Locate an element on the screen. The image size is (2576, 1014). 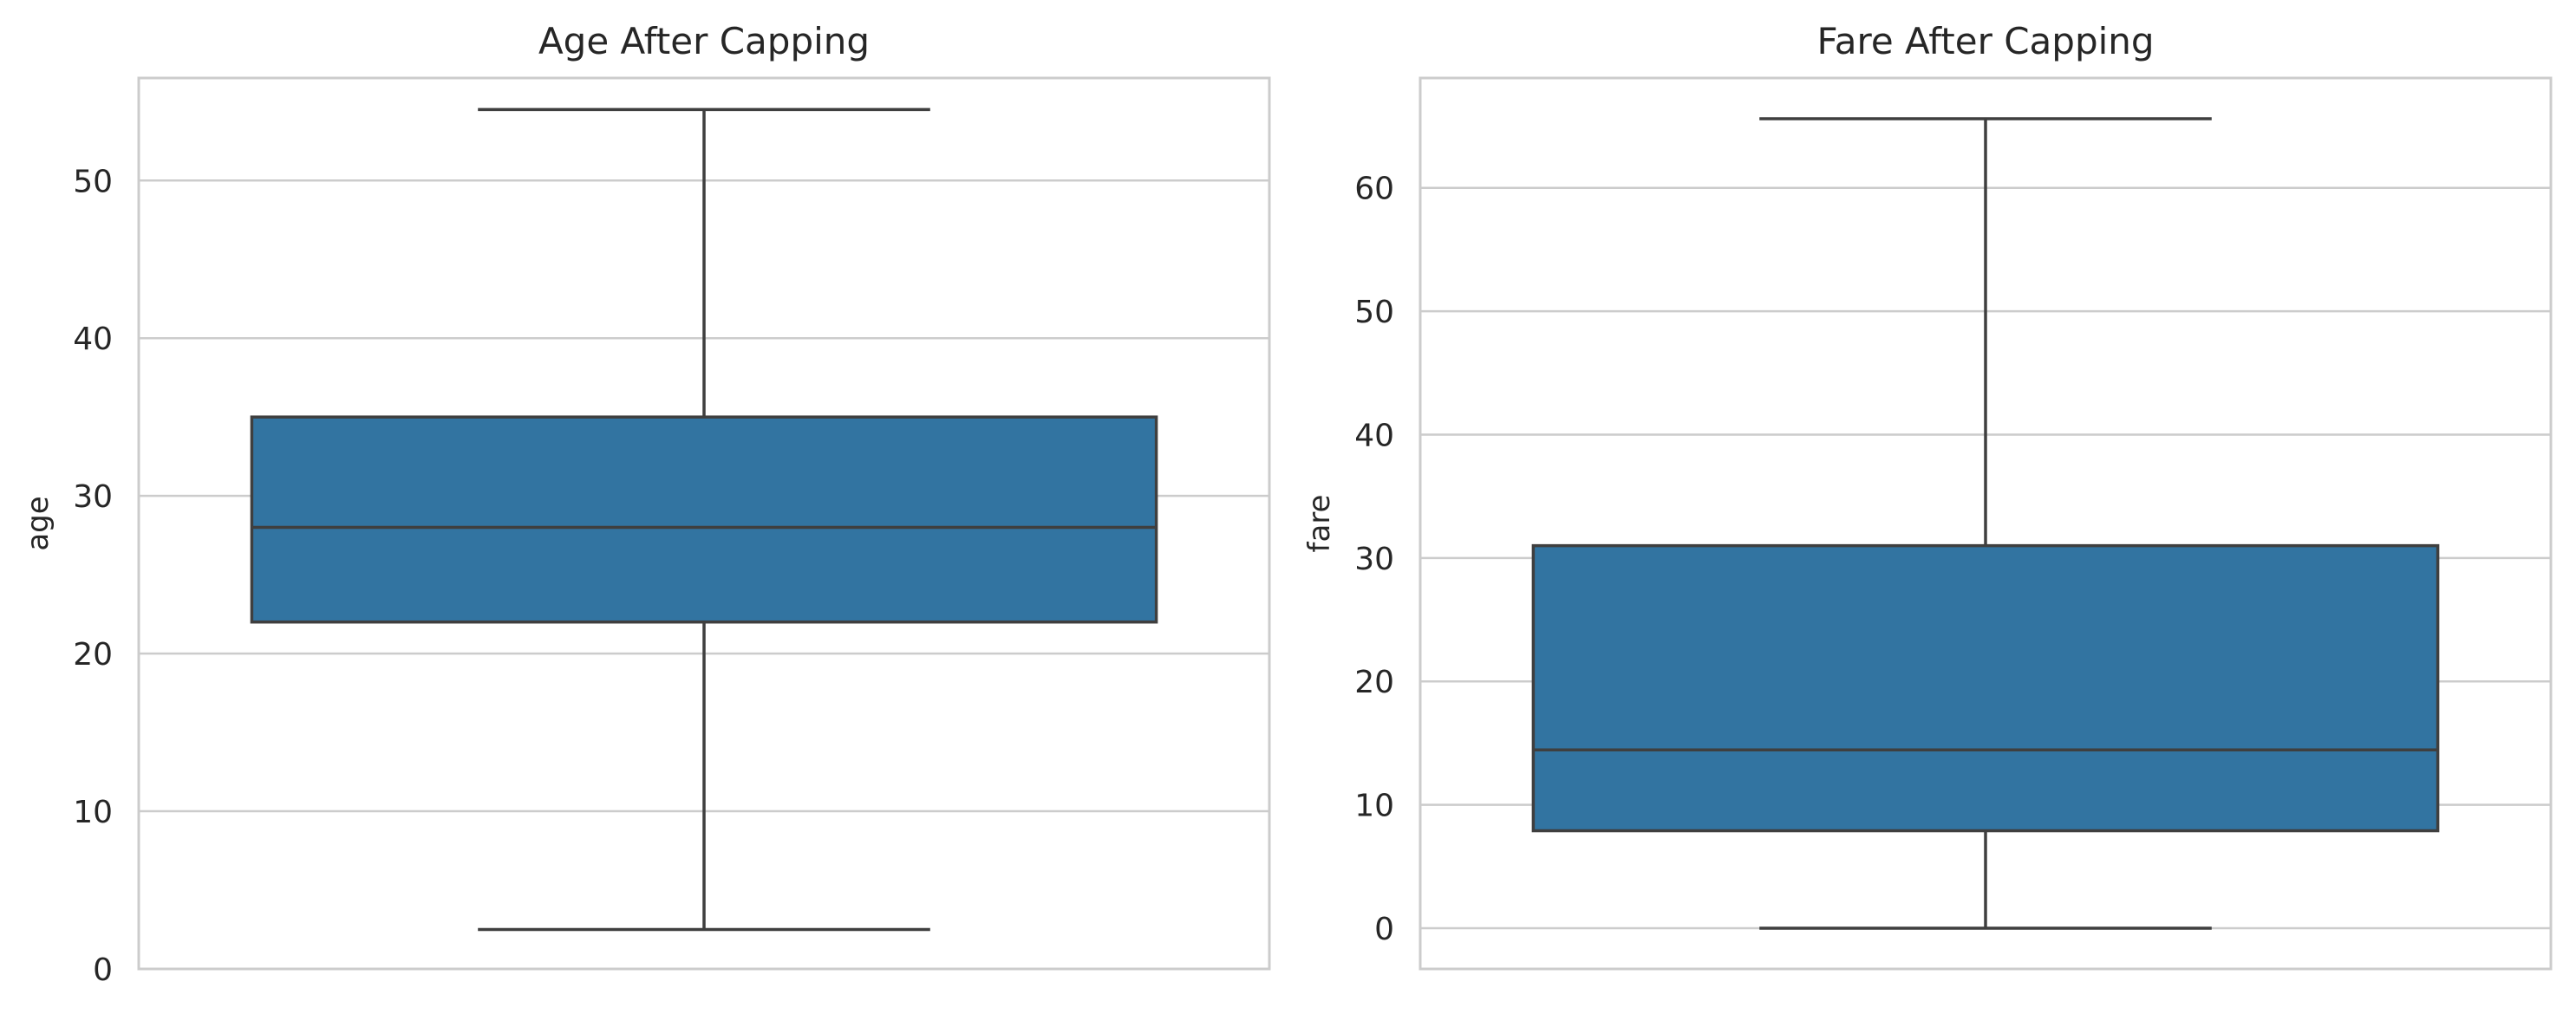
age-y-tick-label: 30 is located at coordinates (93, 497).